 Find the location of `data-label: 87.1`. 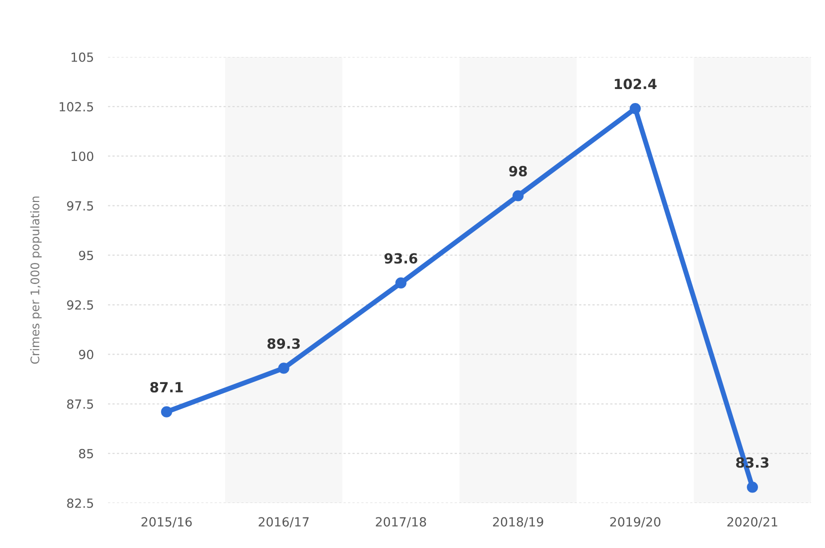

data-label: 87.1 is located at coordinates (166, 387).